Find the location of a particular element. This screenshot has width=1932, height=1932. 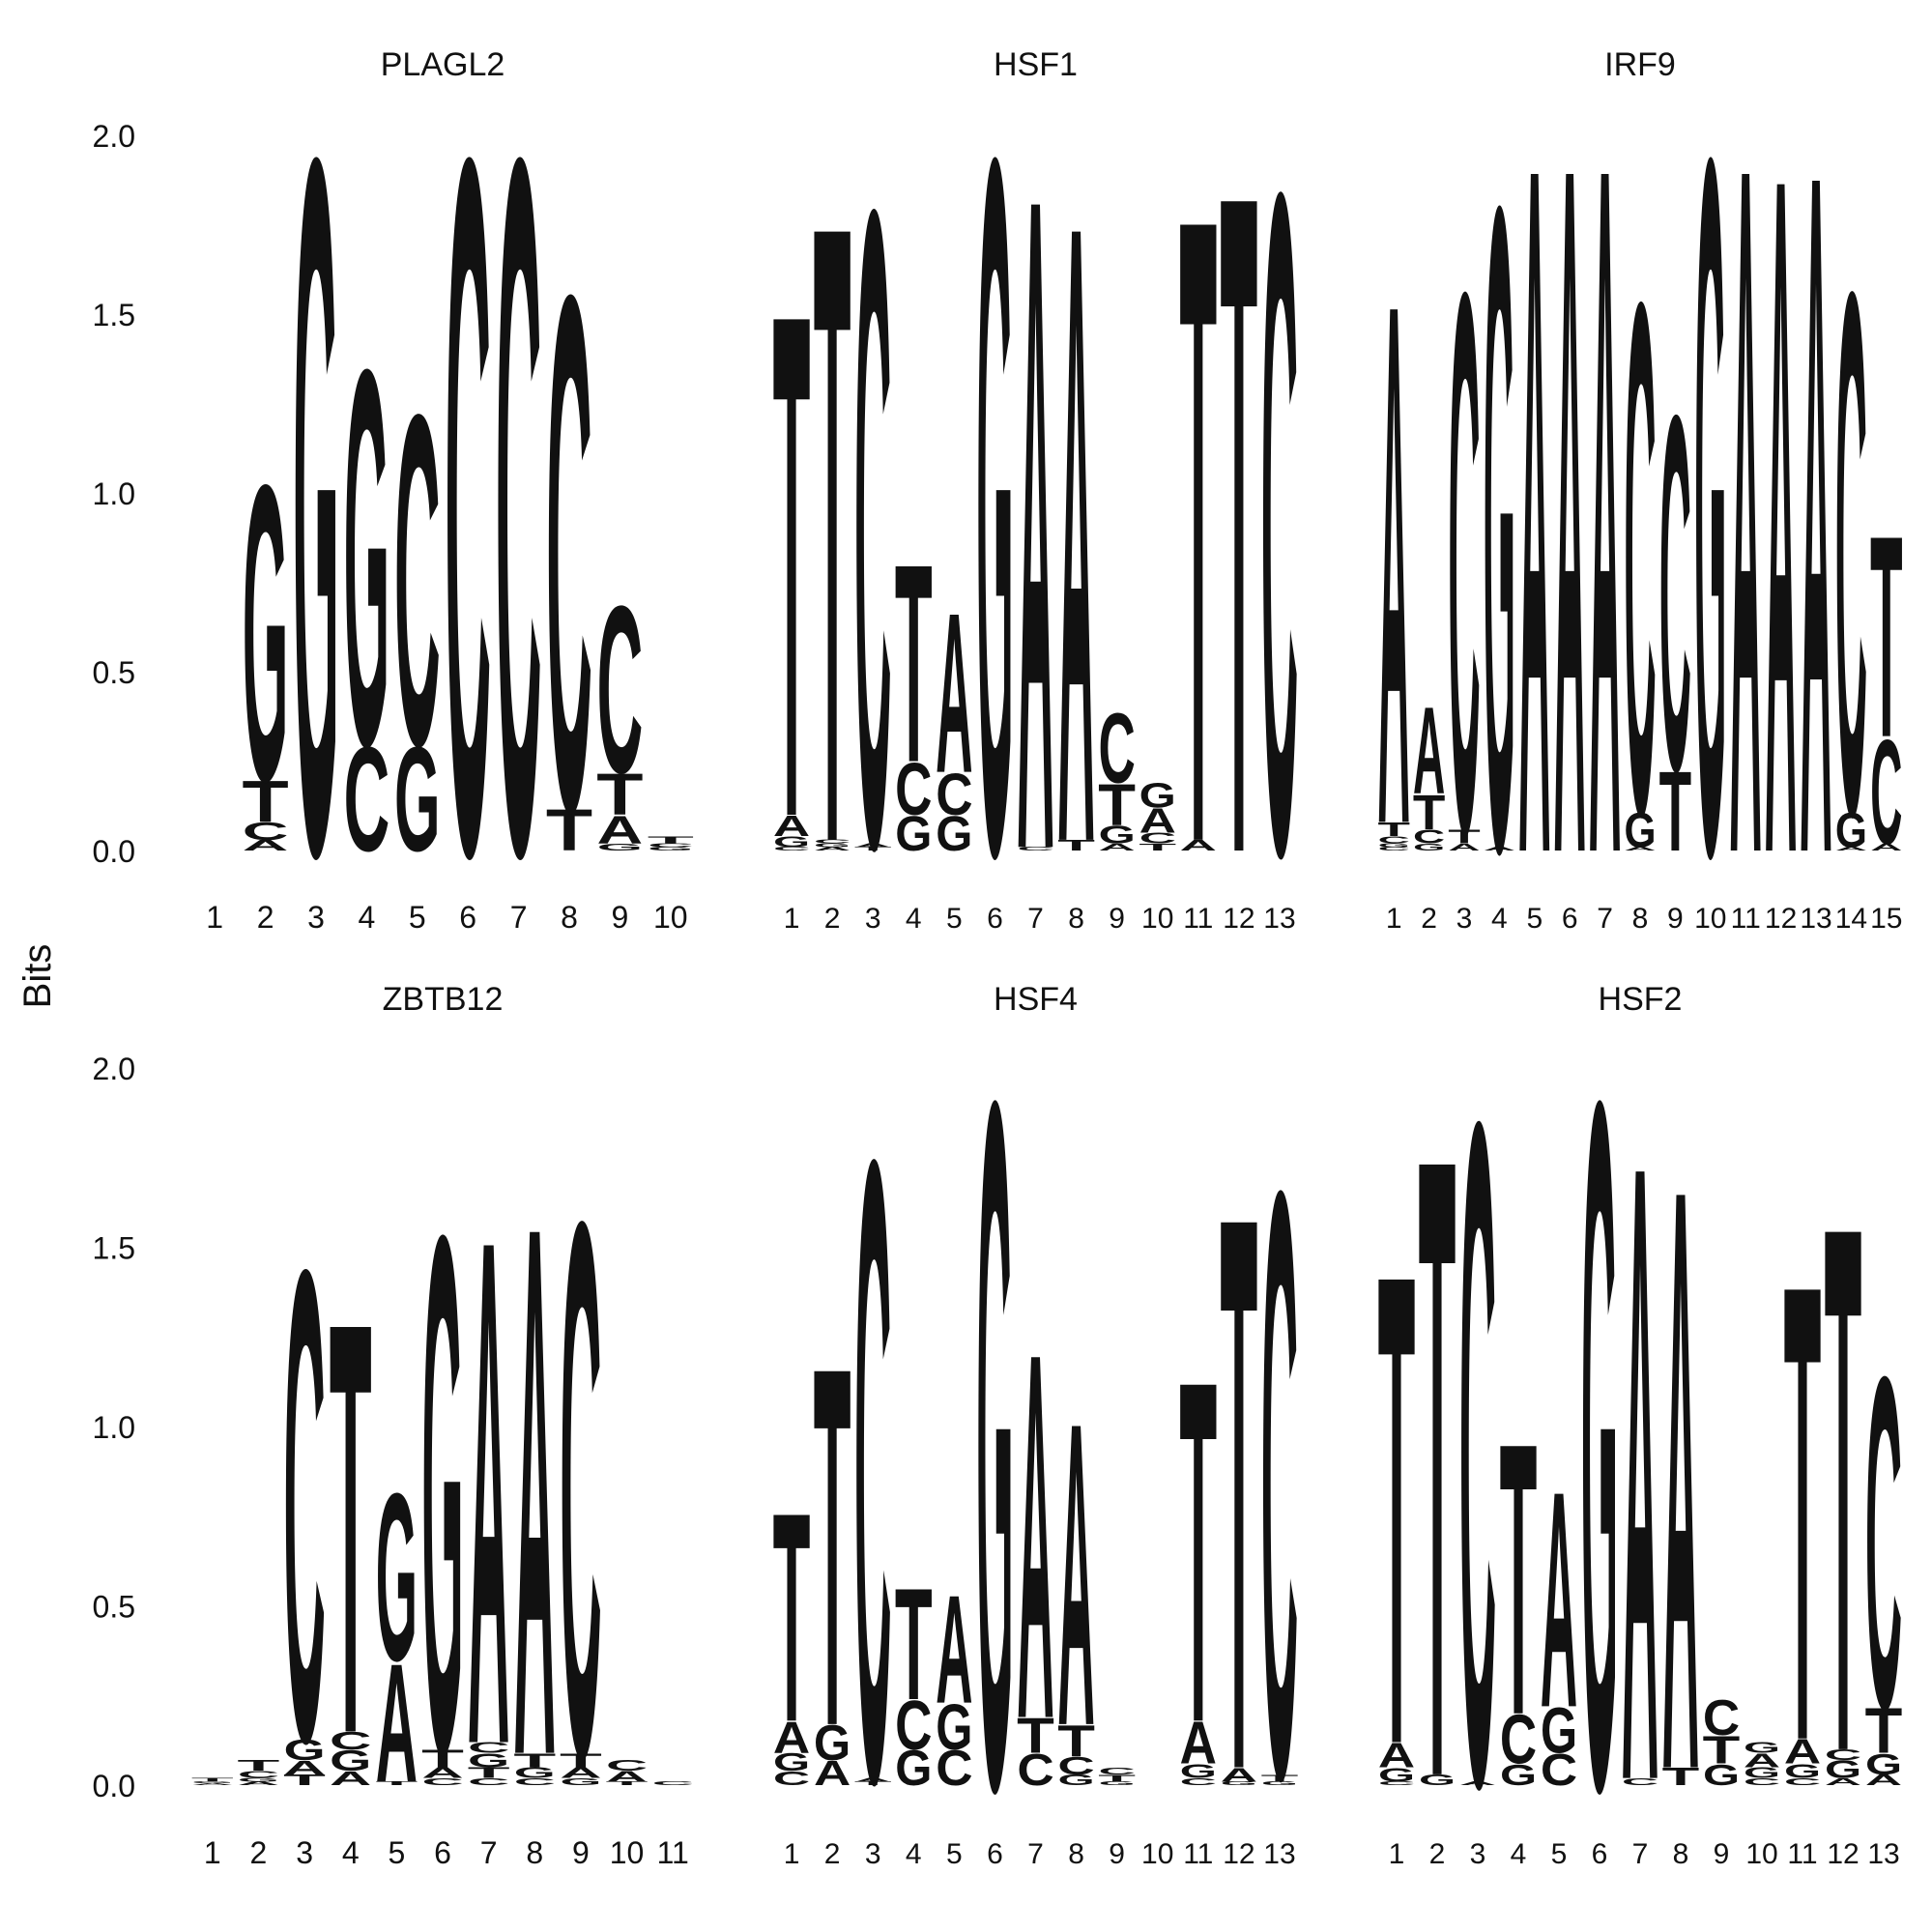

x-tick-label: 8 is located at coordinates (1640, 919).